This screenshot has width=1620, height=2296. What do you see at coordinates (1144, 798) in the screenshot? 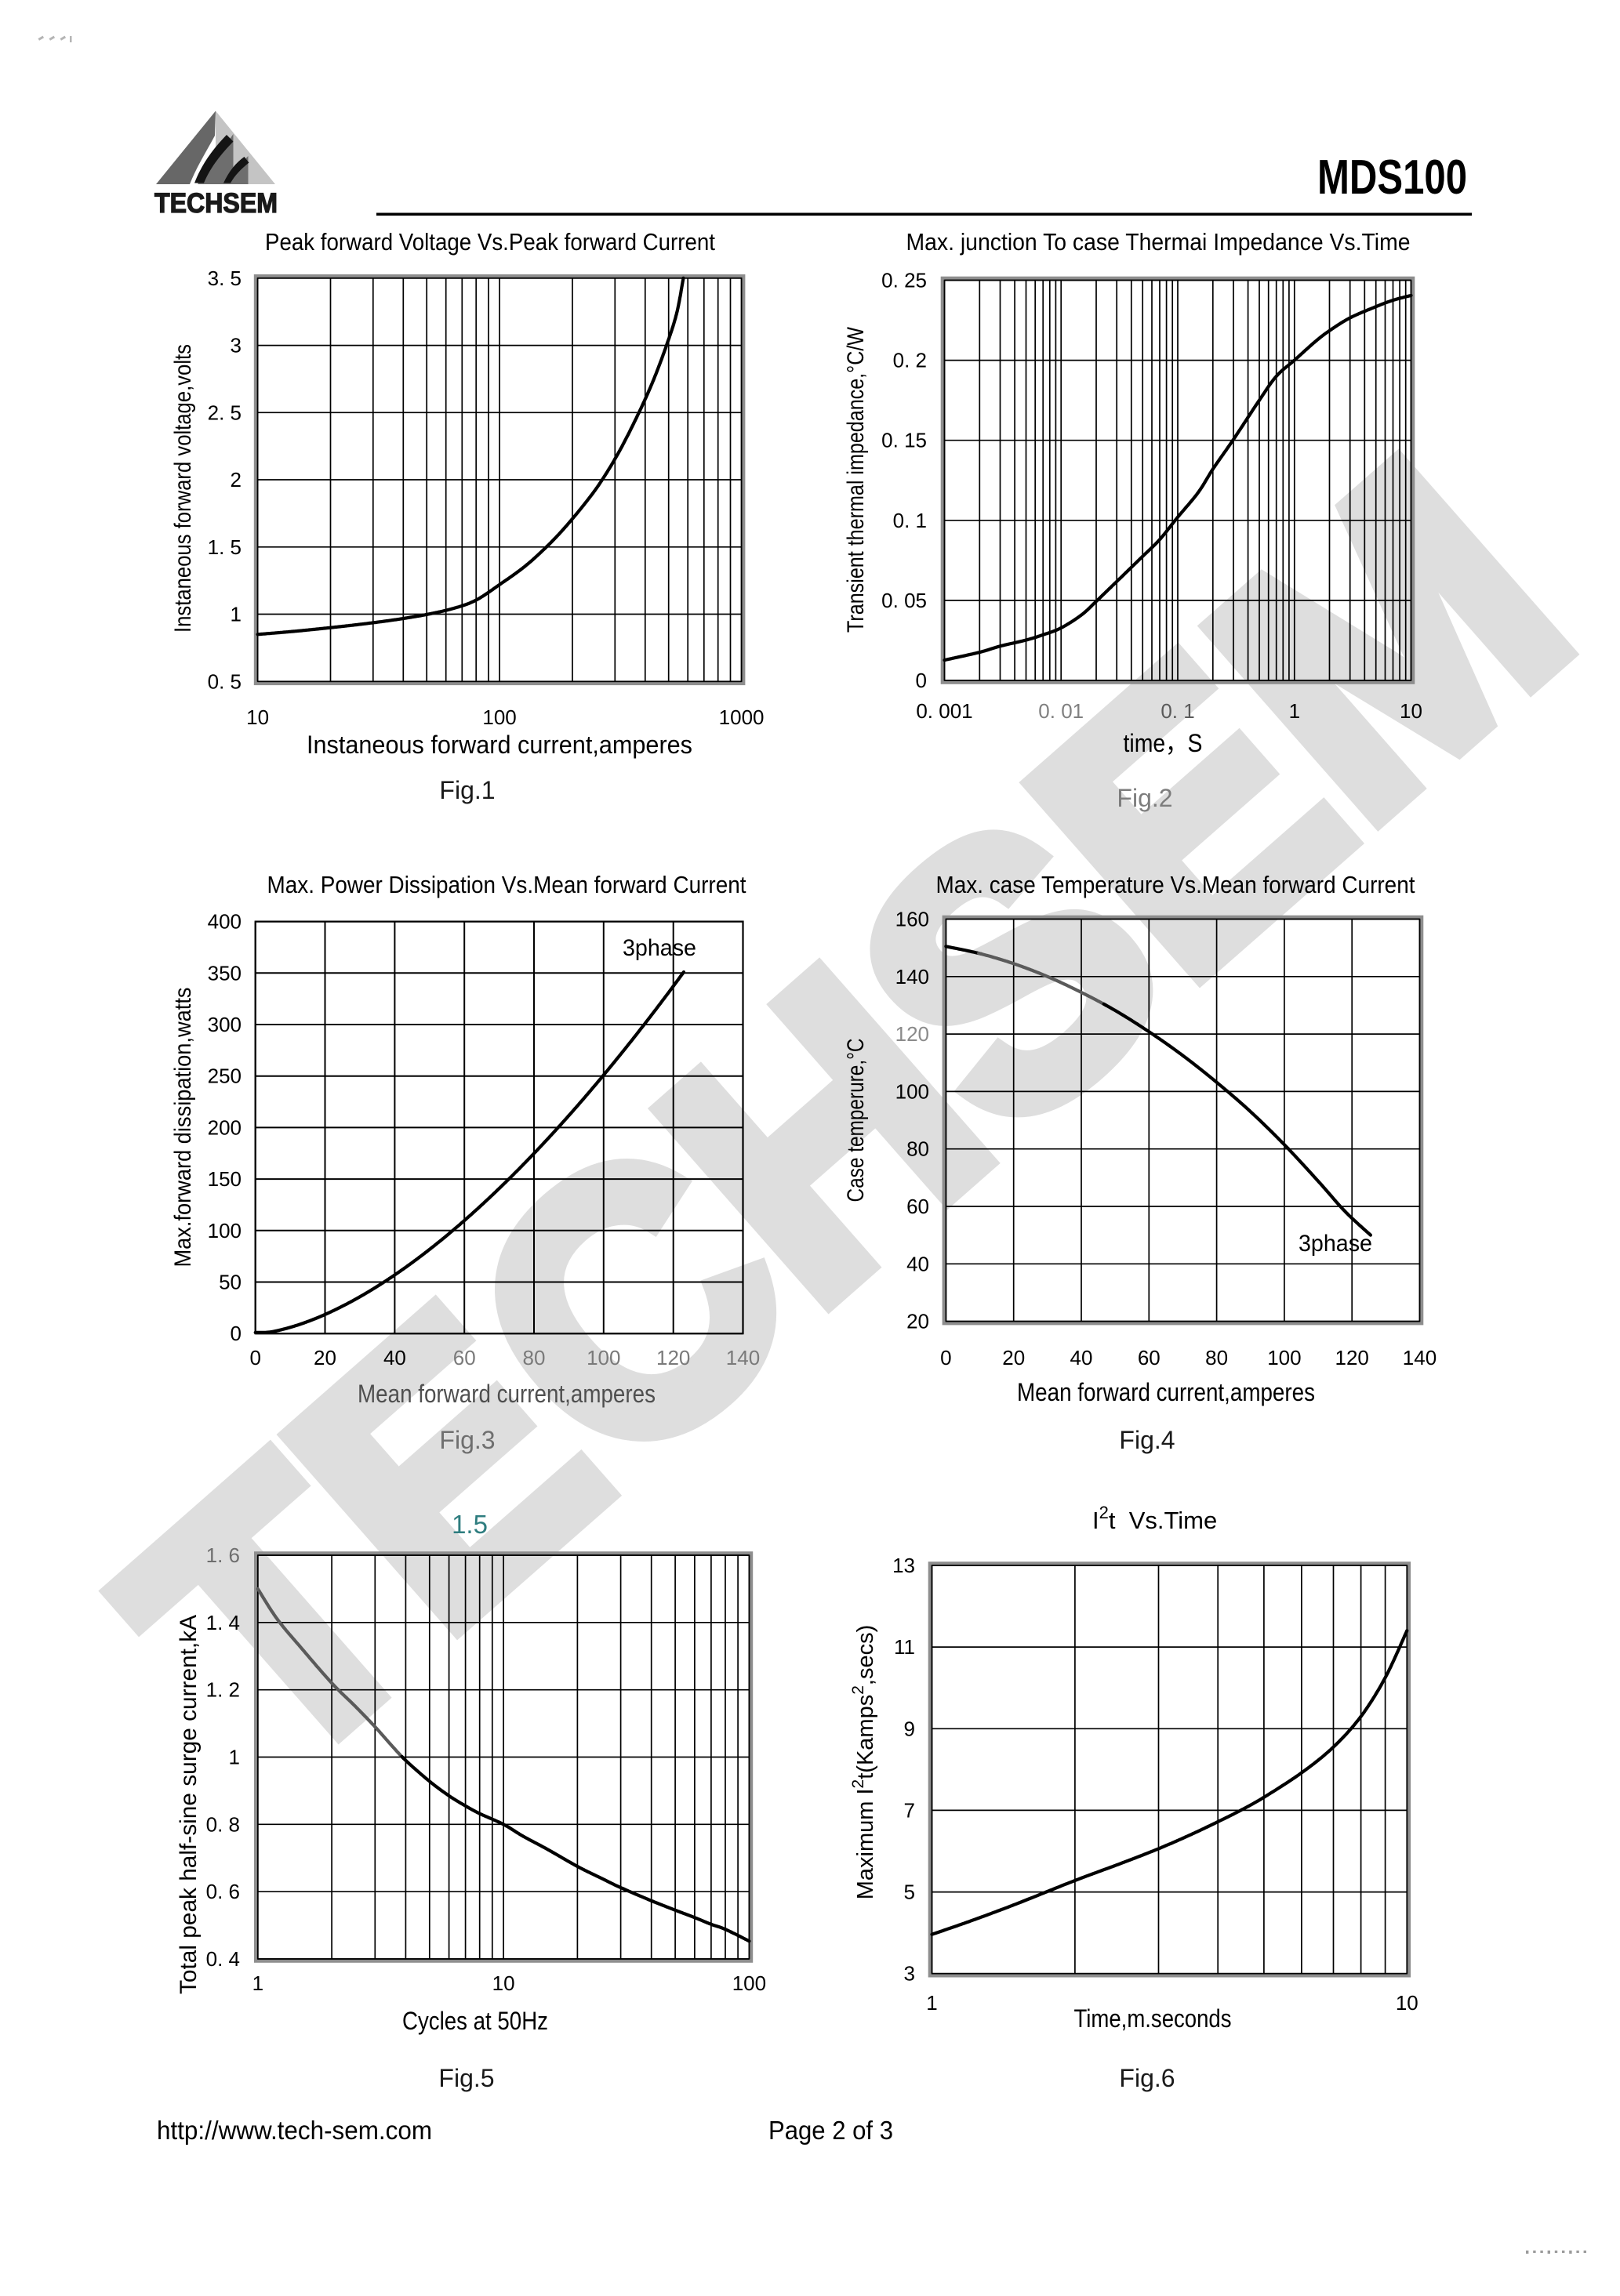
I see `svg-text: Fig.2` at bounding box center [1144, 798].